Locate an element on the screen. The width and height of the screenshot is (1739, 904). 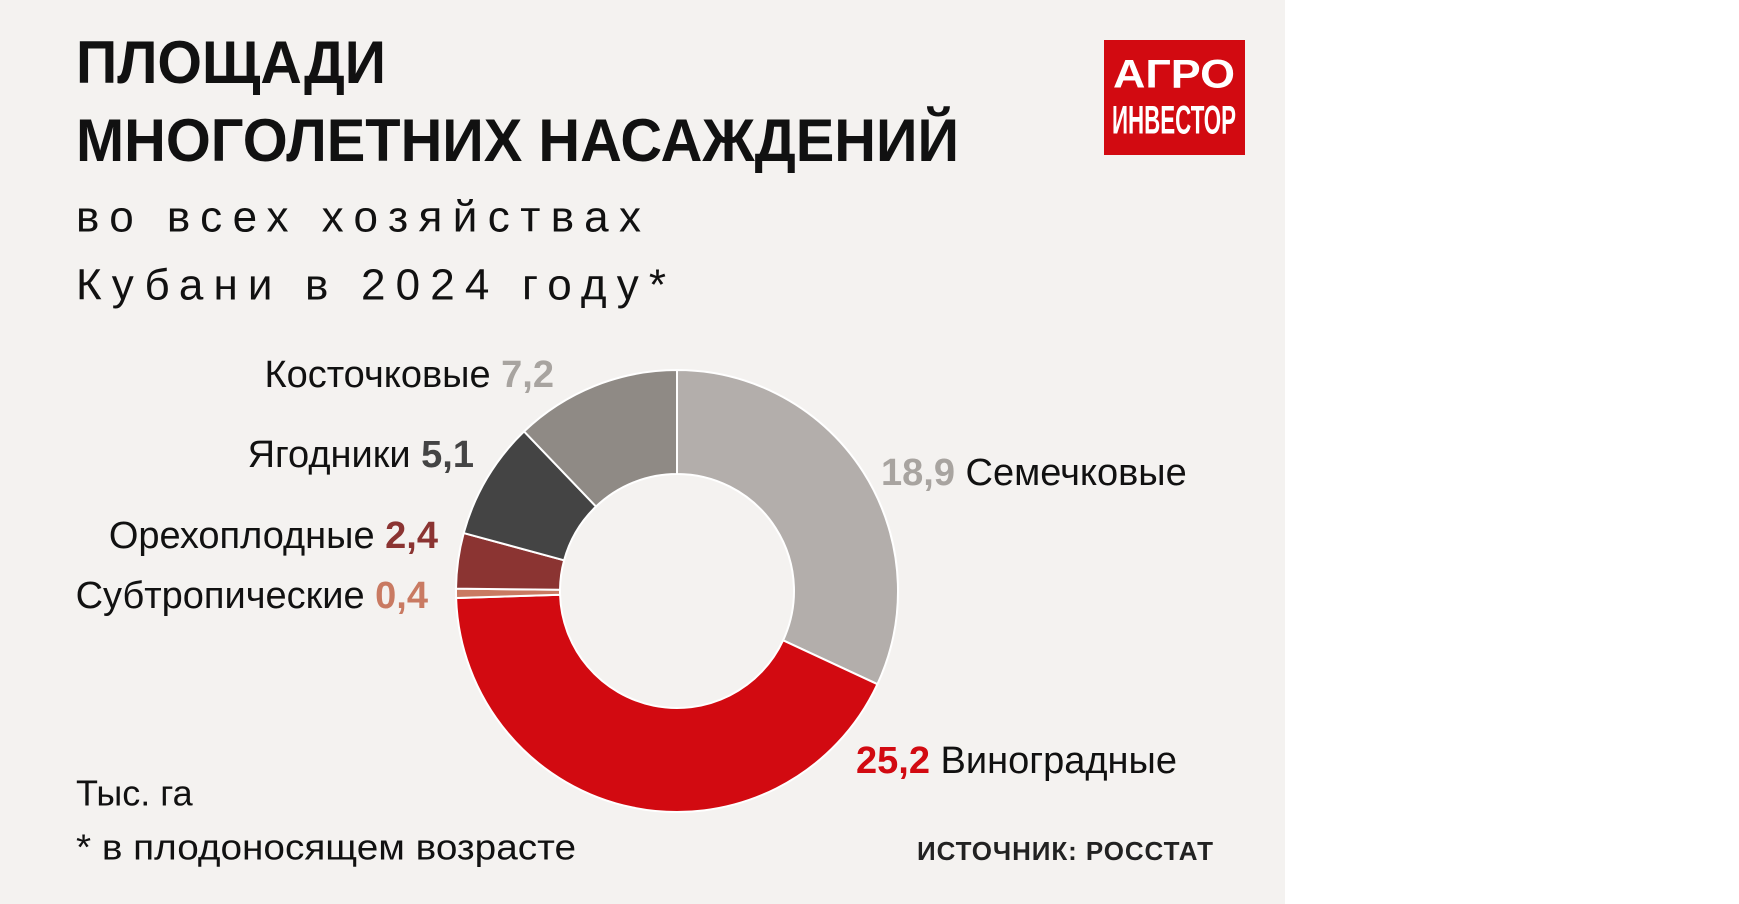
donut is located at coordinates (676, 590).